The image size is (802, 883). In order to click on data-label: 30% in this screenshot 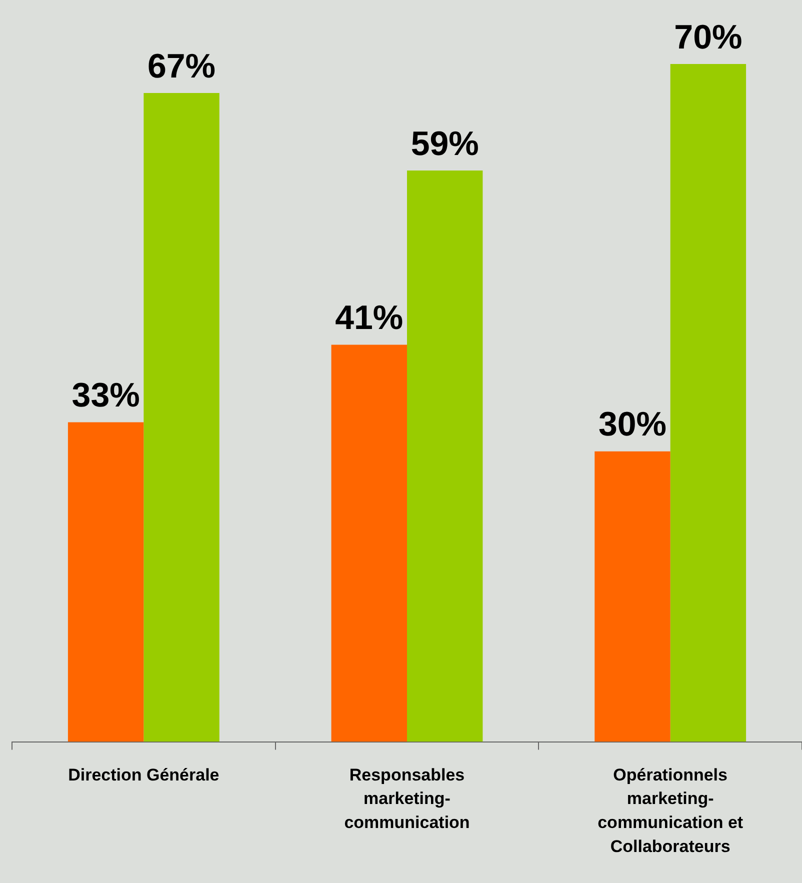, I will do `click(632, 425)`.